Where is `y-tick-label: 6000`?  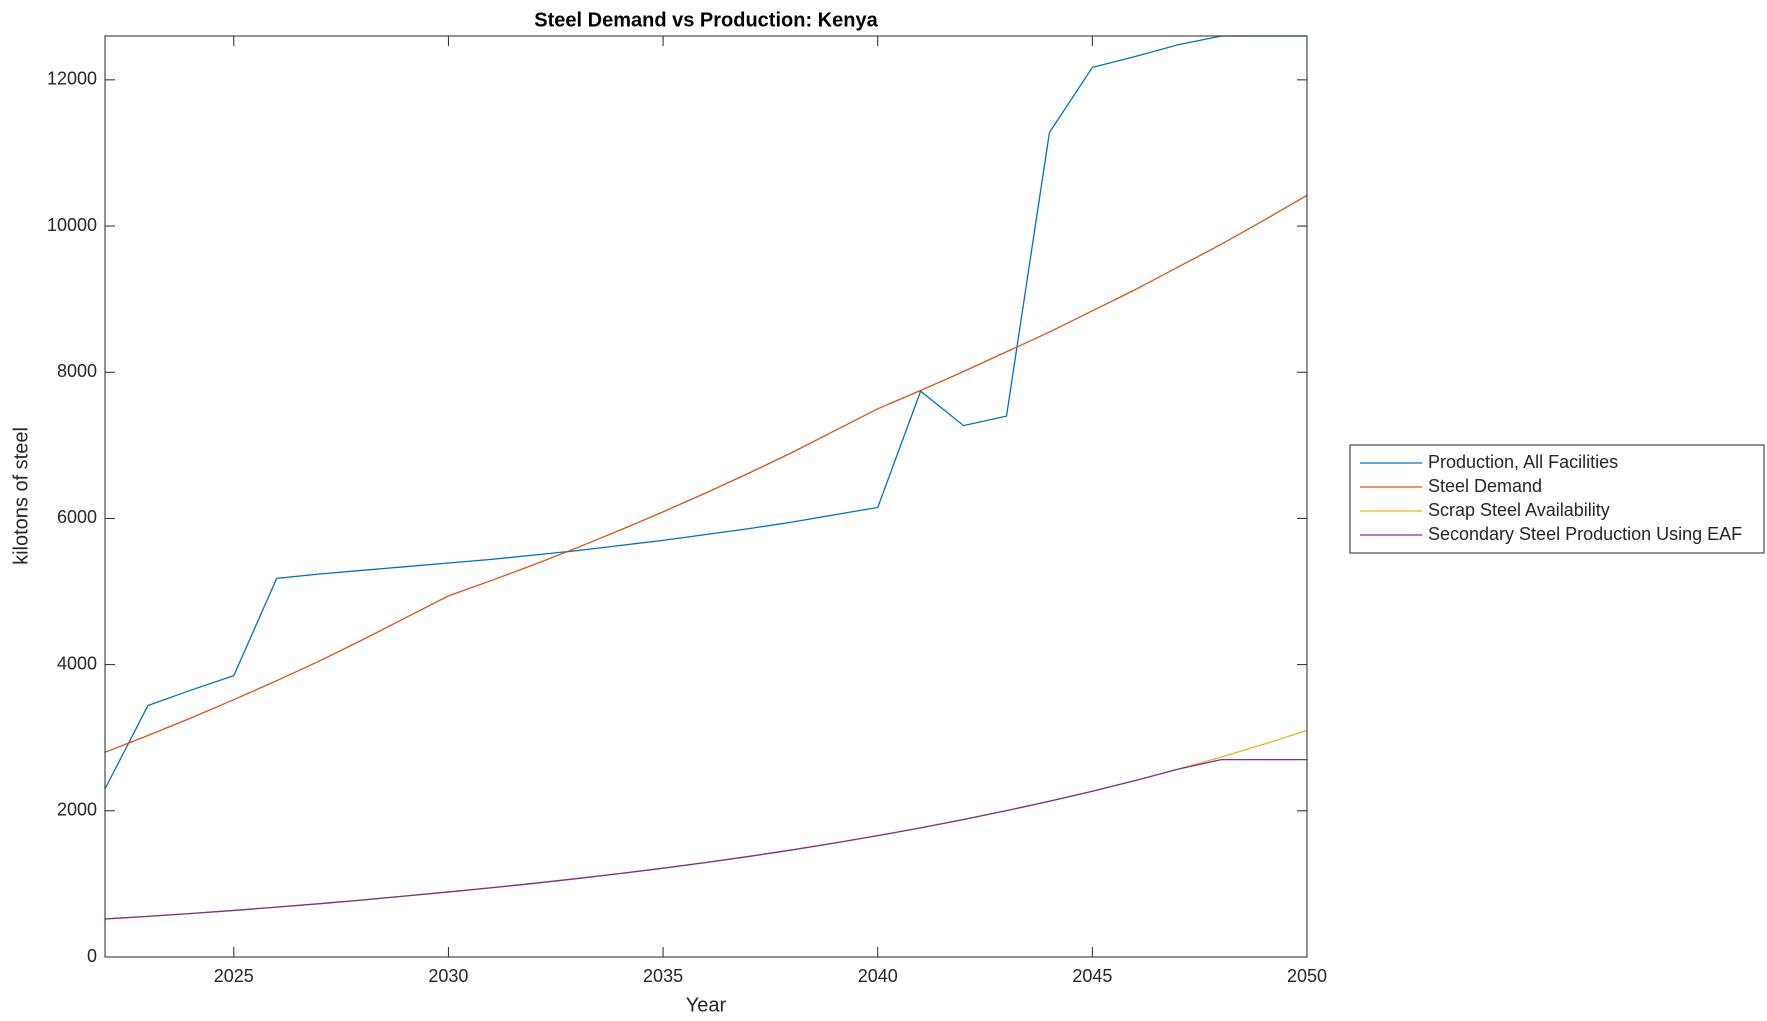
y-tick-label: 6000 is located at coordinates (77, 517).